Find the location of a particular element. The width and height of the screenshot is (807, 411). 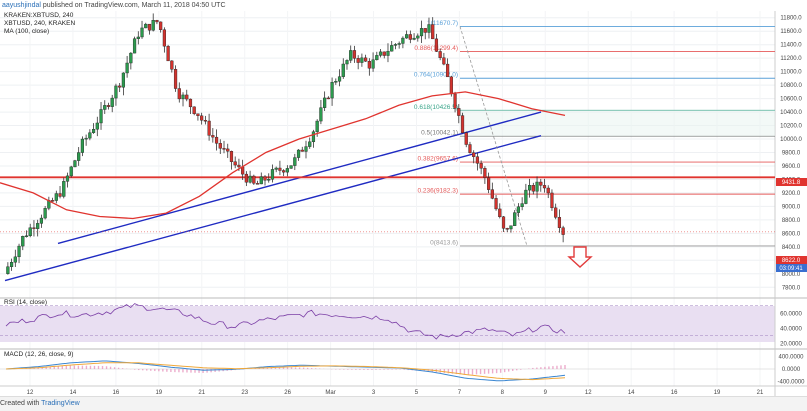

rsi-band is located at coordinates (387, 324).